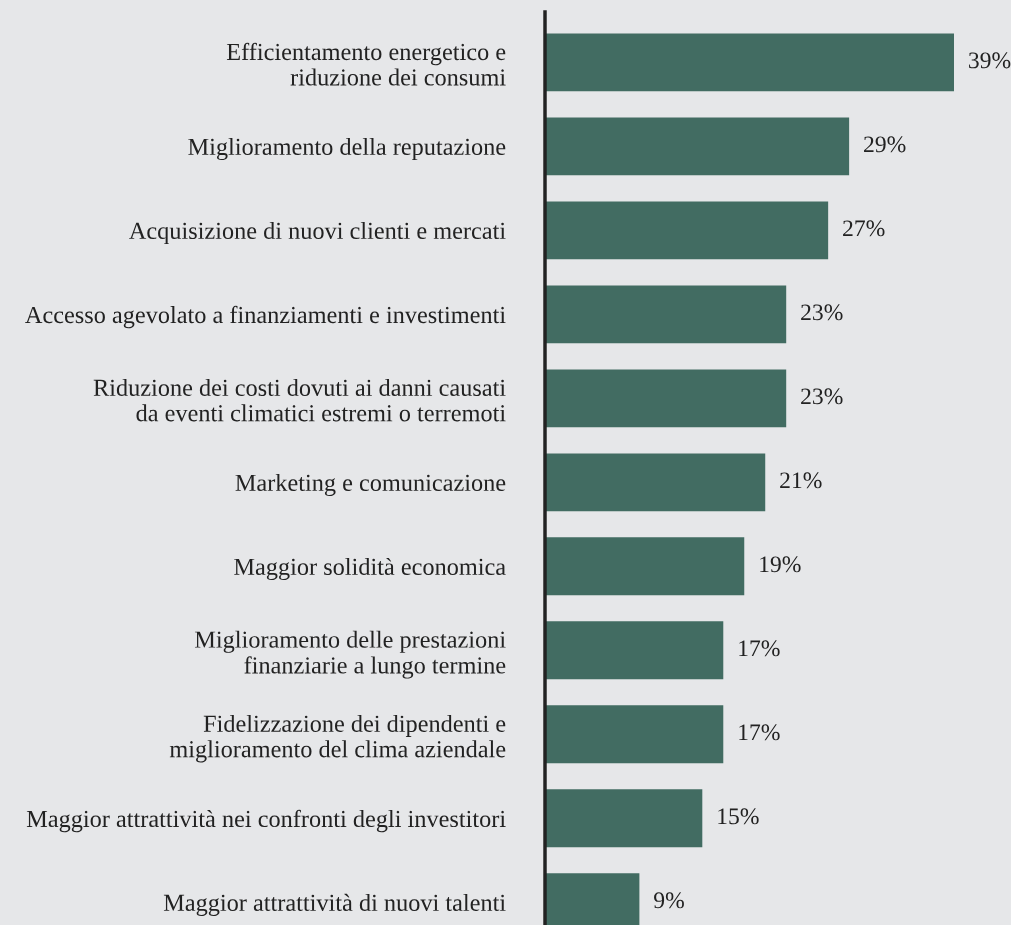  What do you see at coordinates (738, 816) in the screenshot?
I see `data-label: 15%` at bounding box center [738, 816].